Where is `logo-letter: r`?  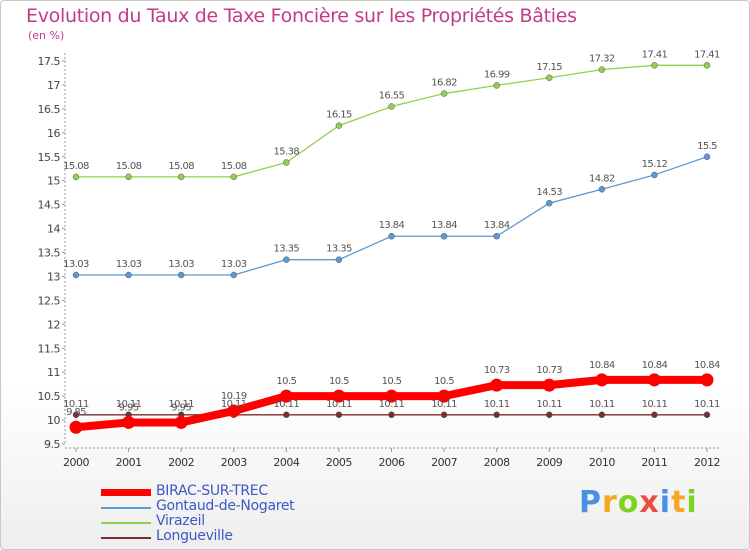 logo-letter: r is located at coordinates (610, 502).